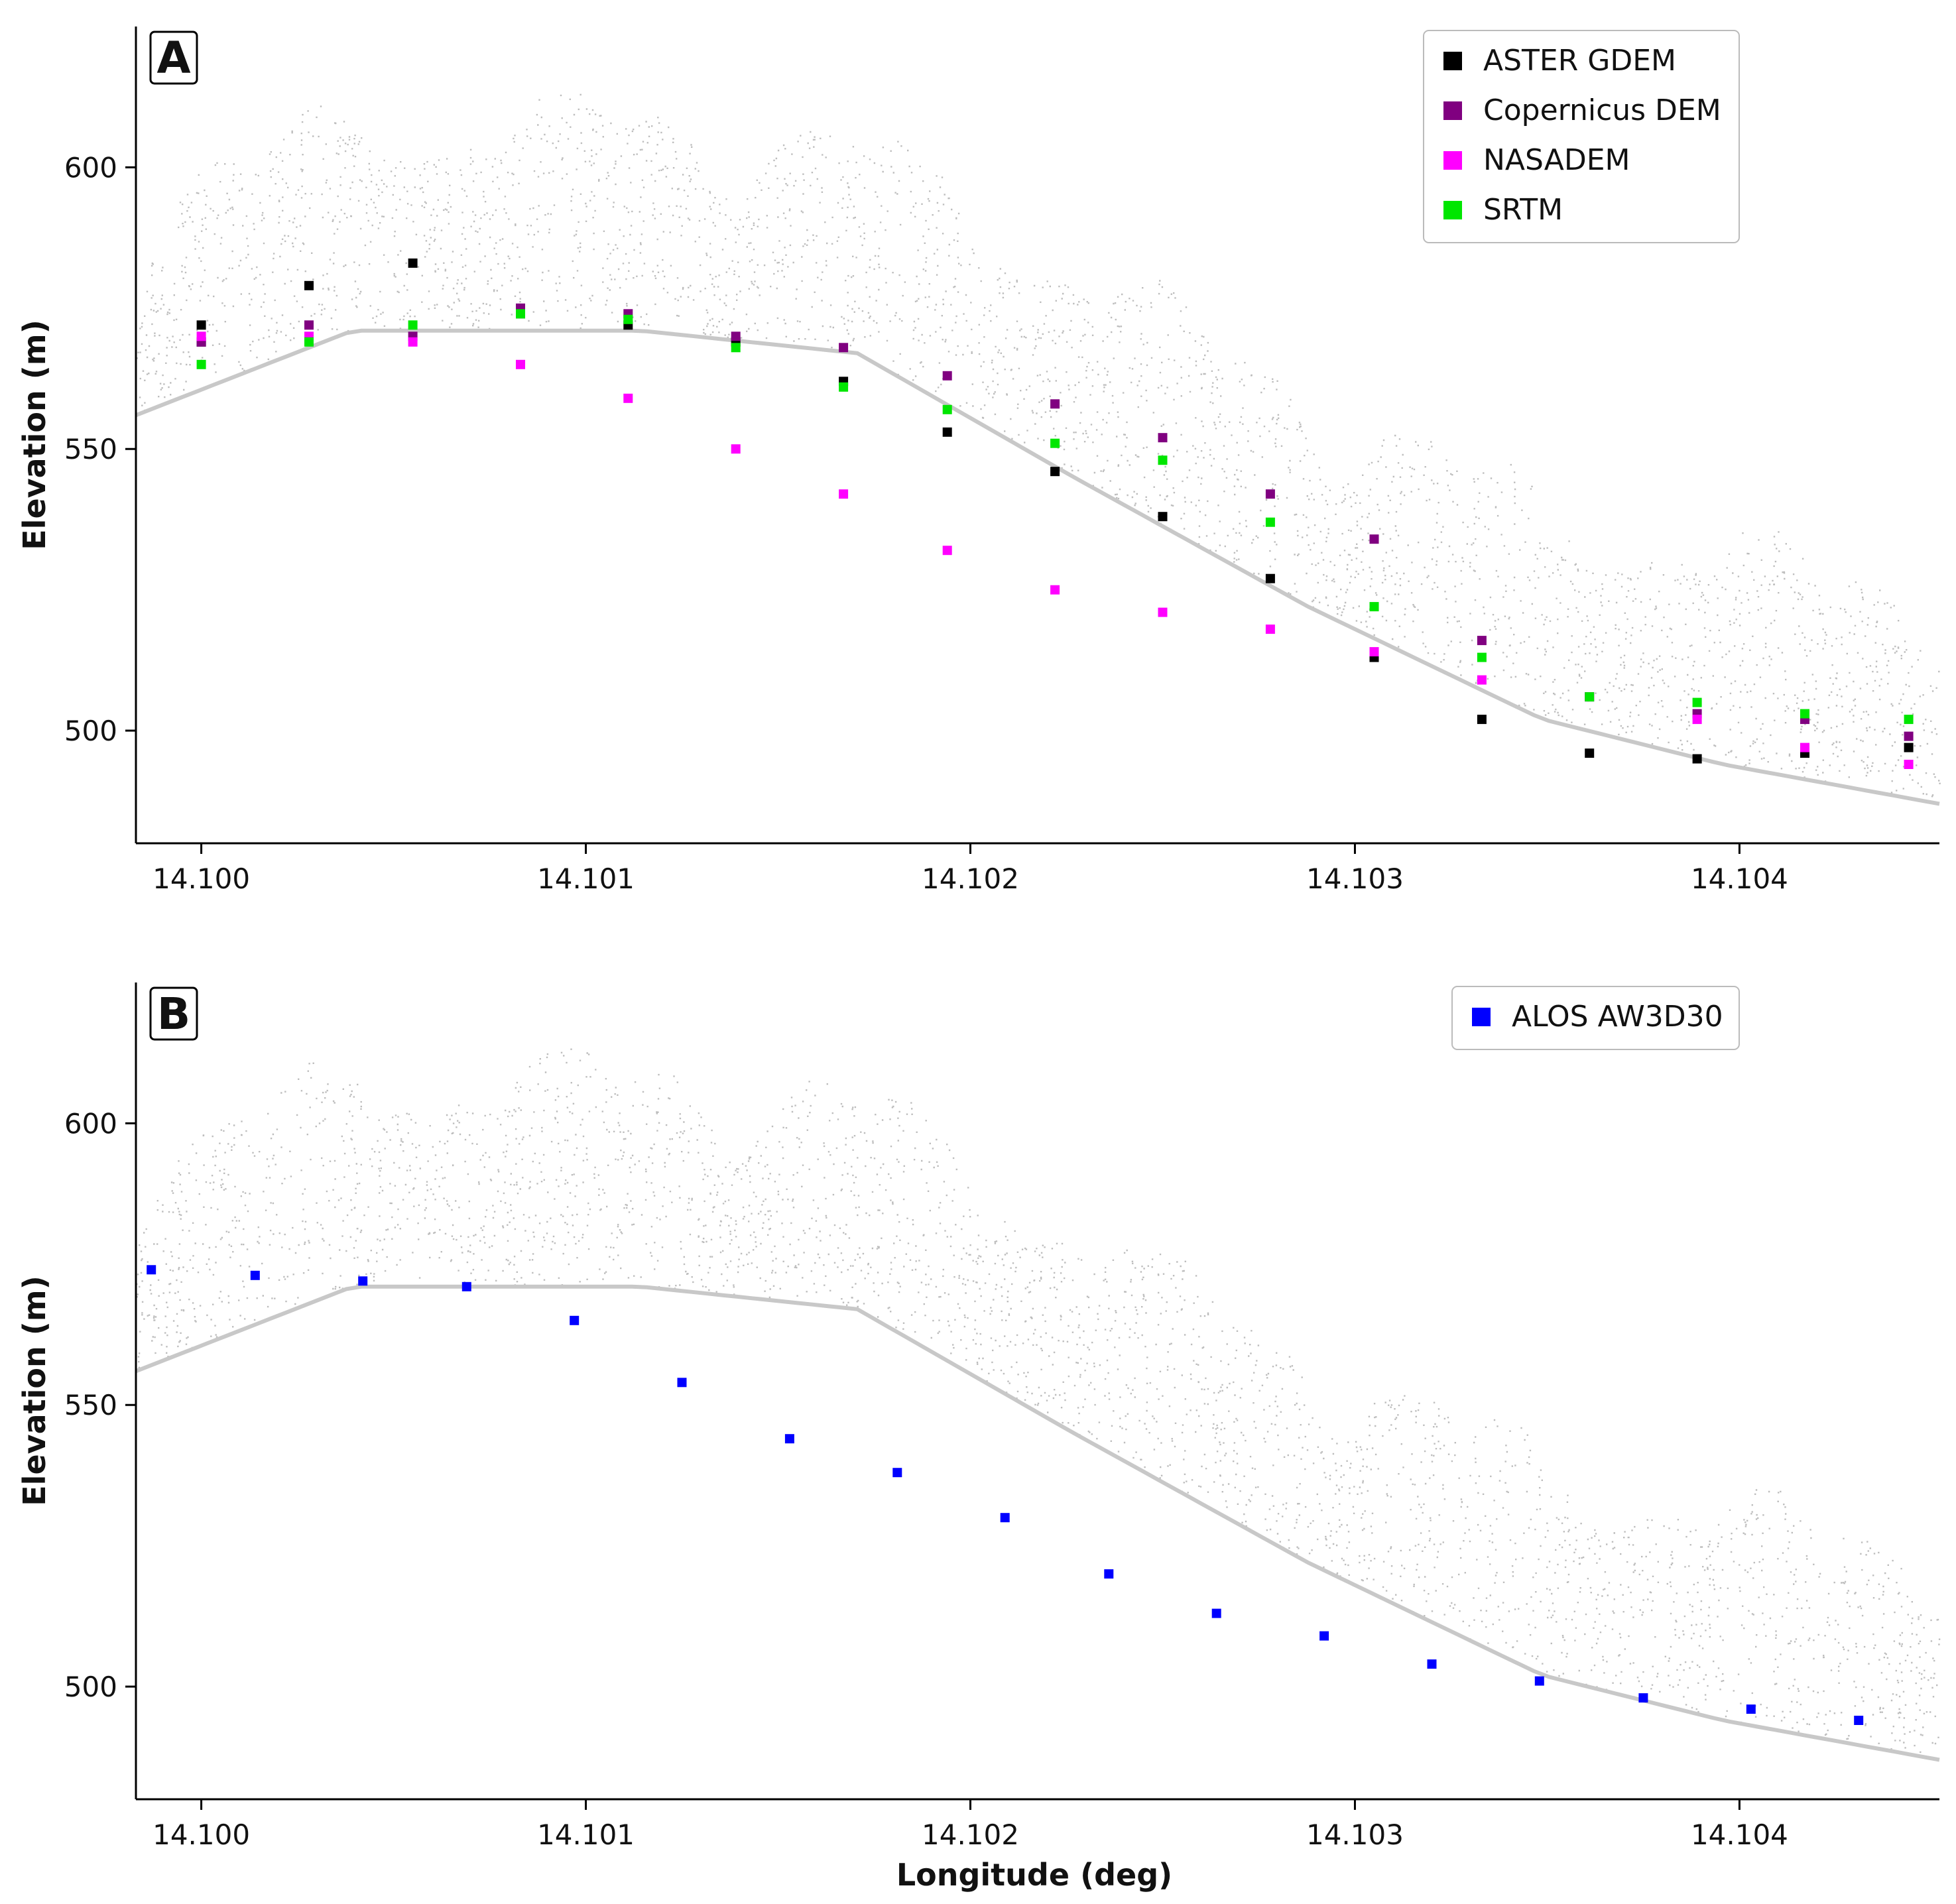 The image size is (1956, 1904). I want to click on y-axis-label: Elevation (m), so click(34, 1391).